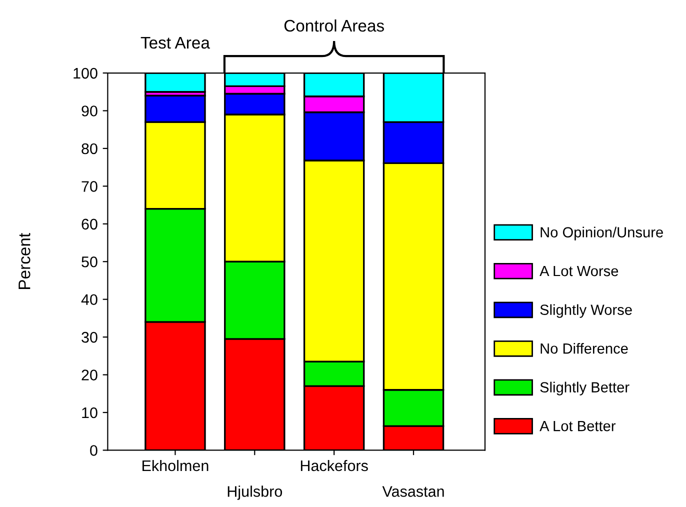 This screenshot has height=507, width=686. What do you see at coordinates (578, 426) in the screenshot?
I see `legend-label: A Lot Better` at bounding box center [578, 426].